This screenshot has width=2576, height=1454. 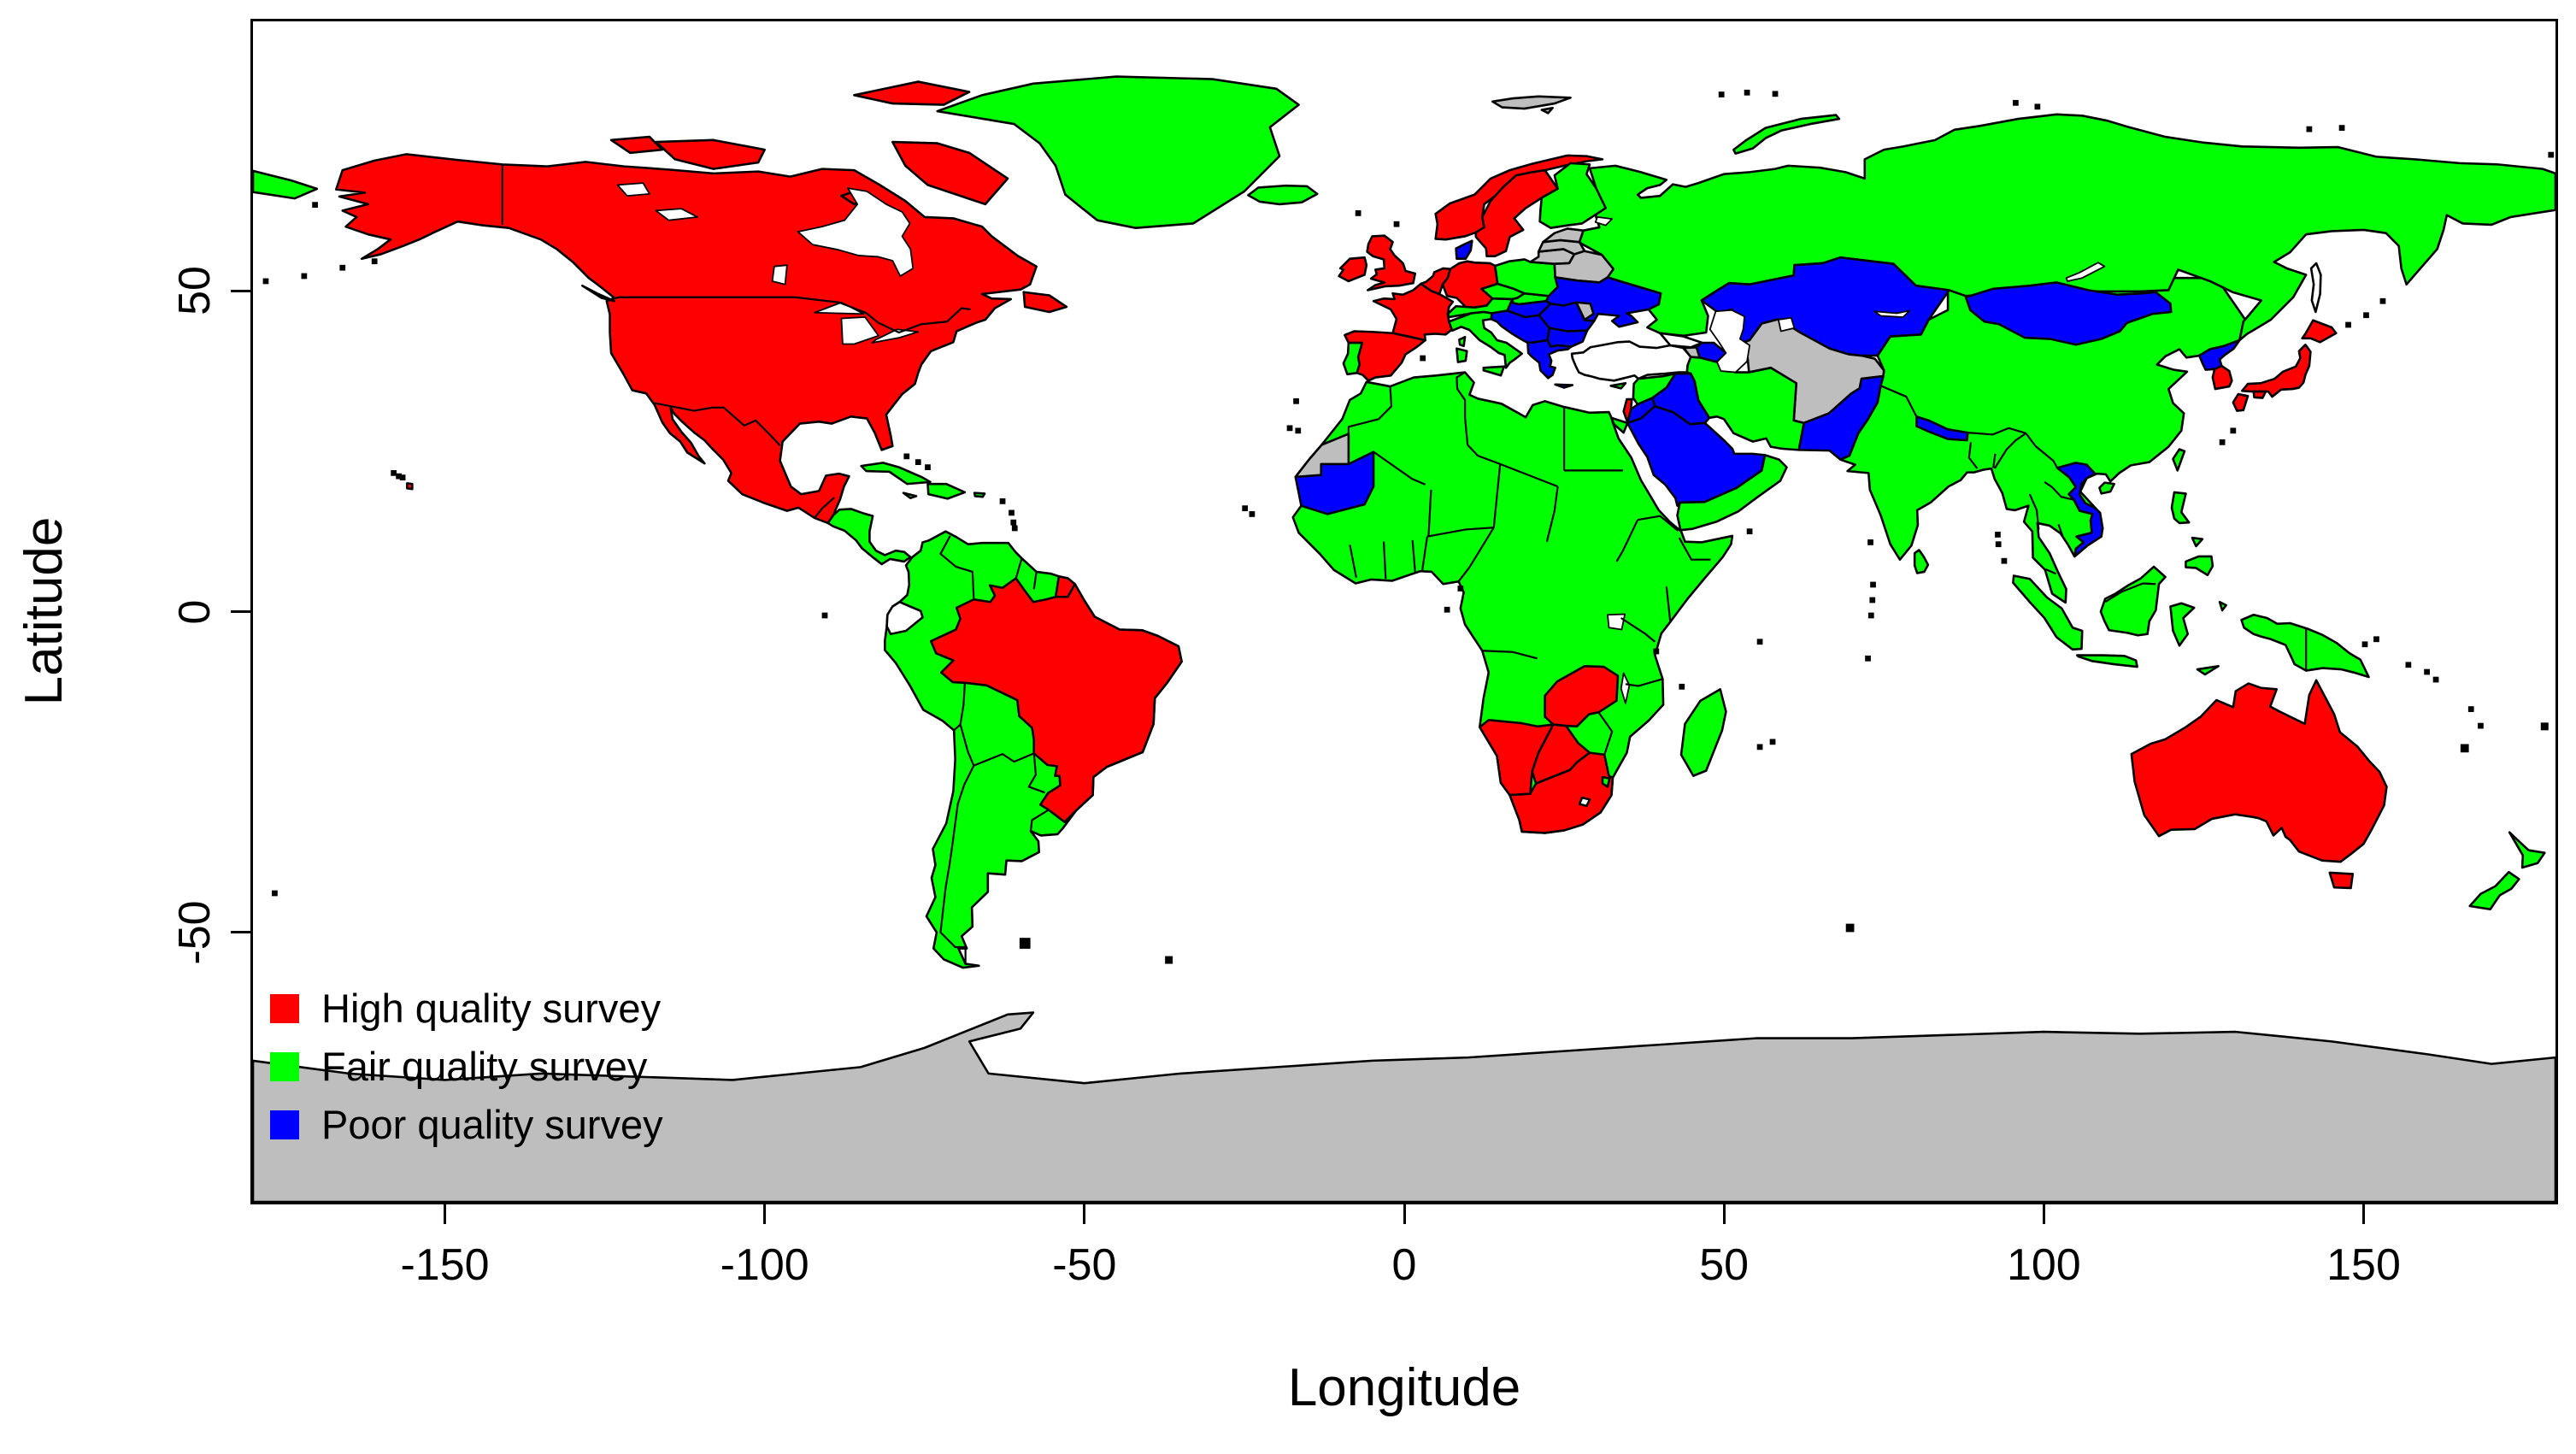 I want to click on border-india-china-west, so click(x=1899, y=401).